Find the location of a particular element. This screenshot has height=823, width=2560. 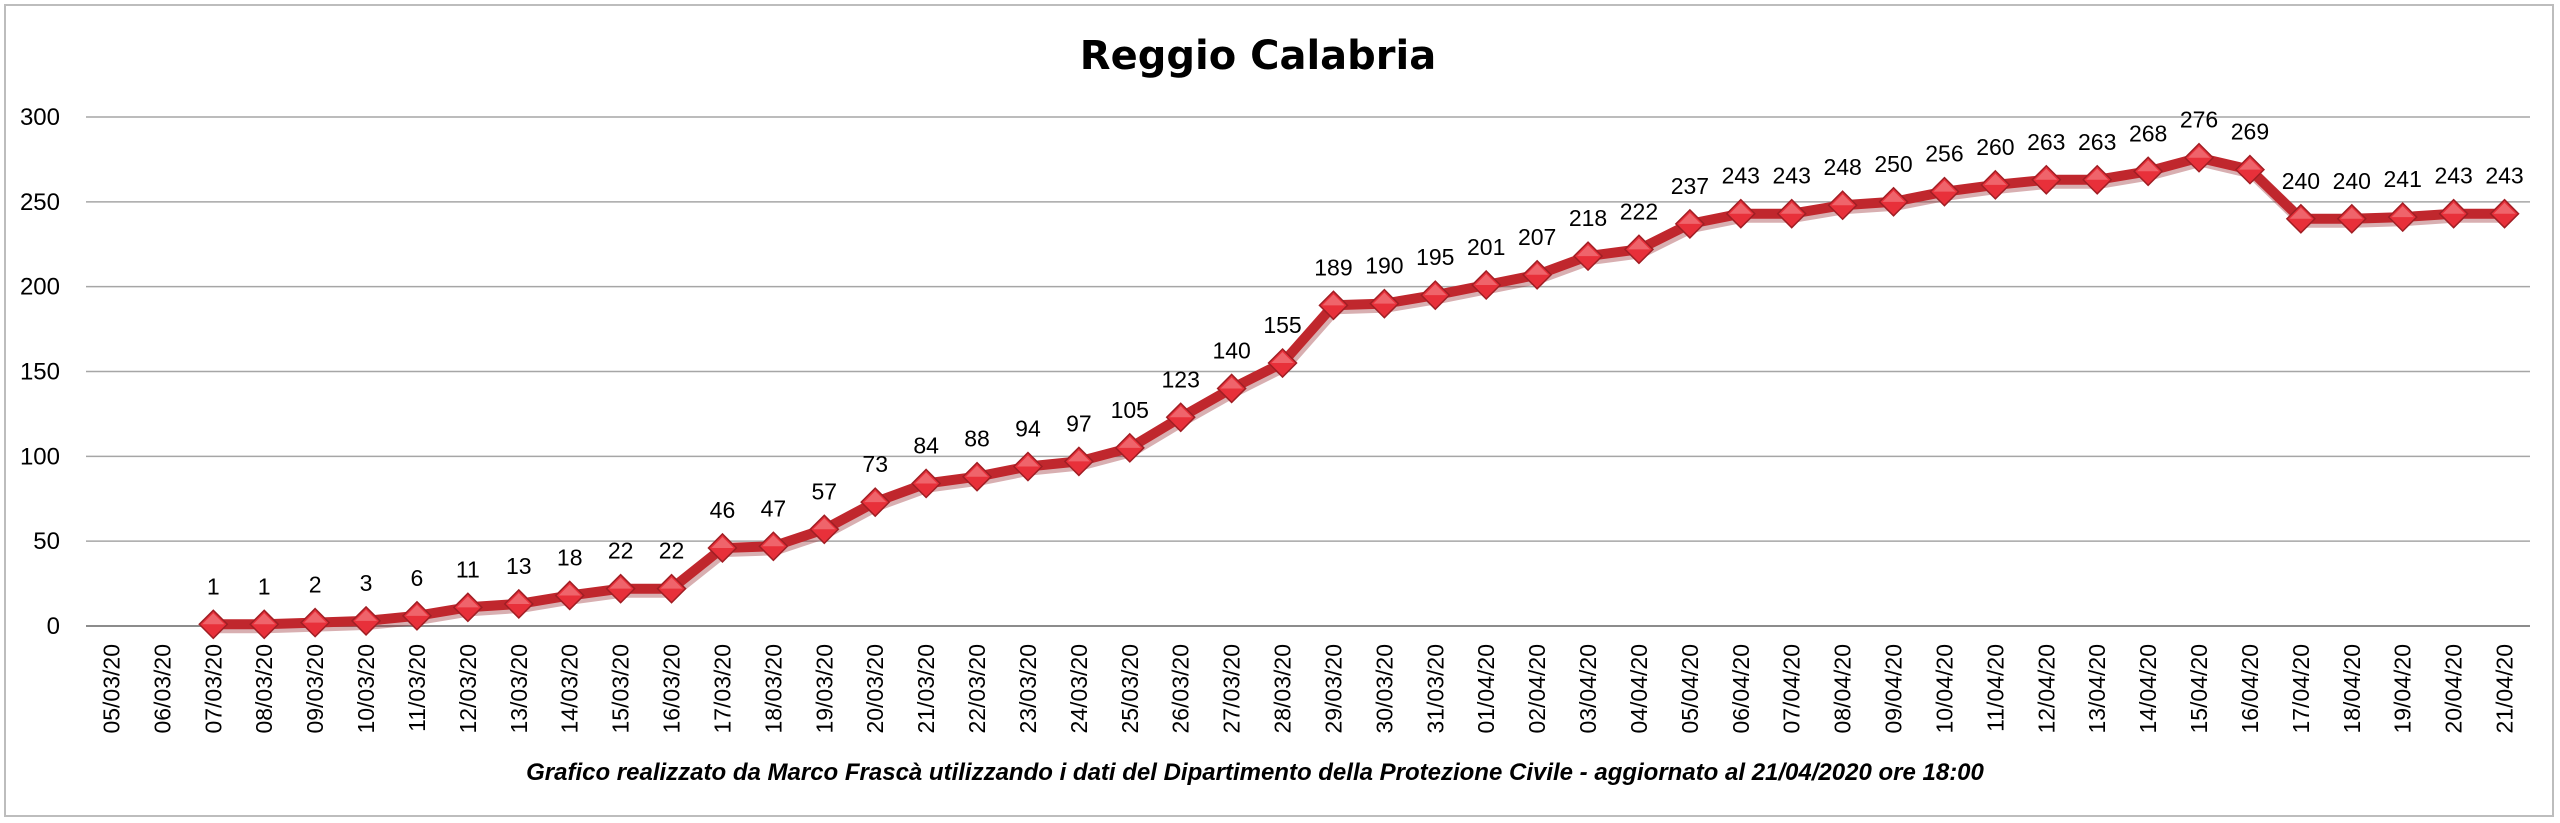

data-label: 140 is located at coordinates (1231, 350).